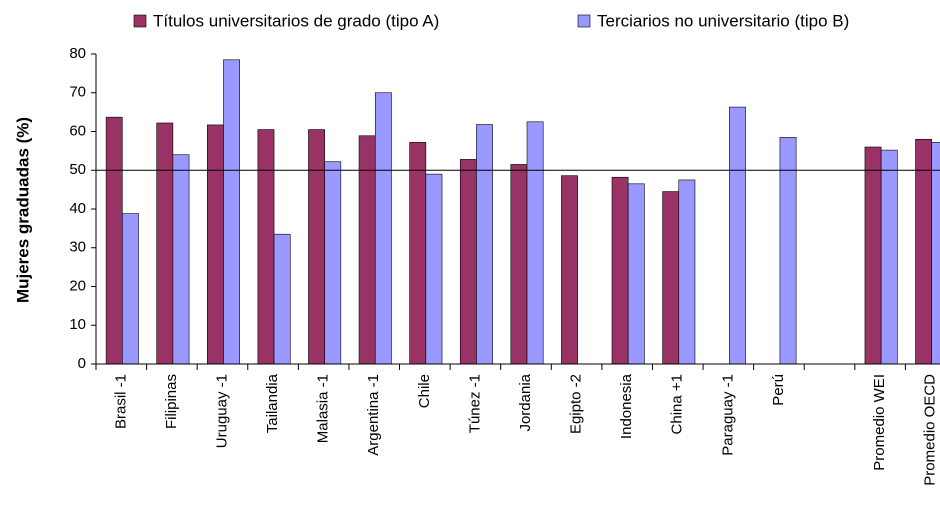 This screenshot has height=525, width=940. What do you see at coordinates (77, 247) in the screenshot?
I see `y-tick-label: 30` at bounding box center [77, 247].